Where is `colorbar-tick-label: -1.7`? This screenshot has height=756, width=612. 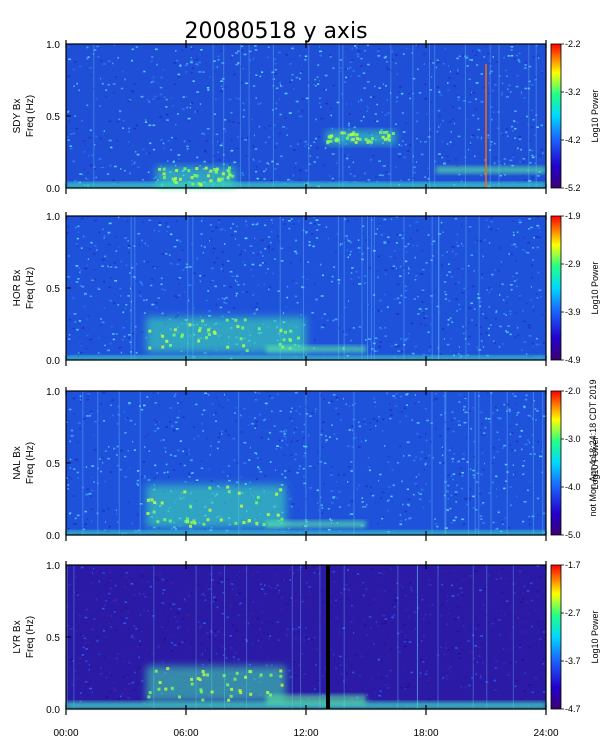 colorbar-tick-label: -1.7 is located at coordinates (573, 565).